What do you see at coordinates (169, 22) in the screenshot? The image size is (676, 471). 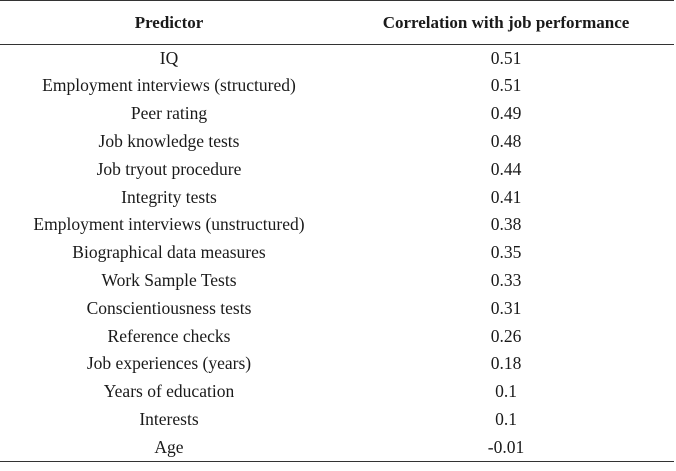 I see `header-predictor: Predictor` at bounding box center [169, 22].